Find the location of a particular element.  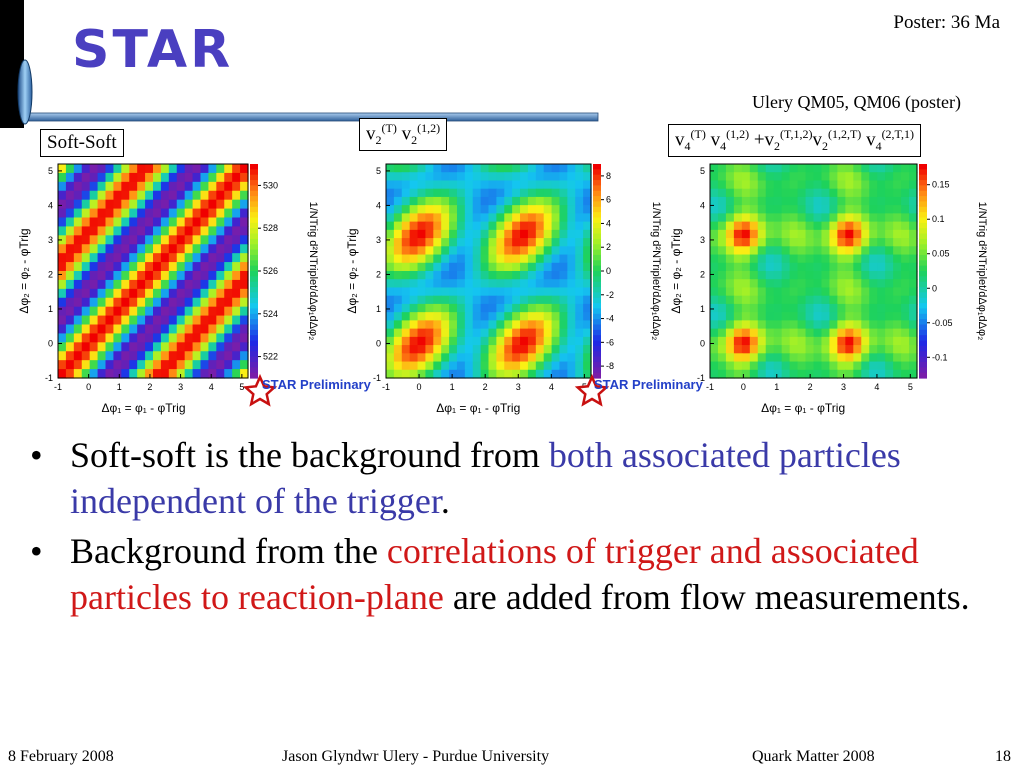

z-tick-label: -4 is located at coordinates (610, 319).